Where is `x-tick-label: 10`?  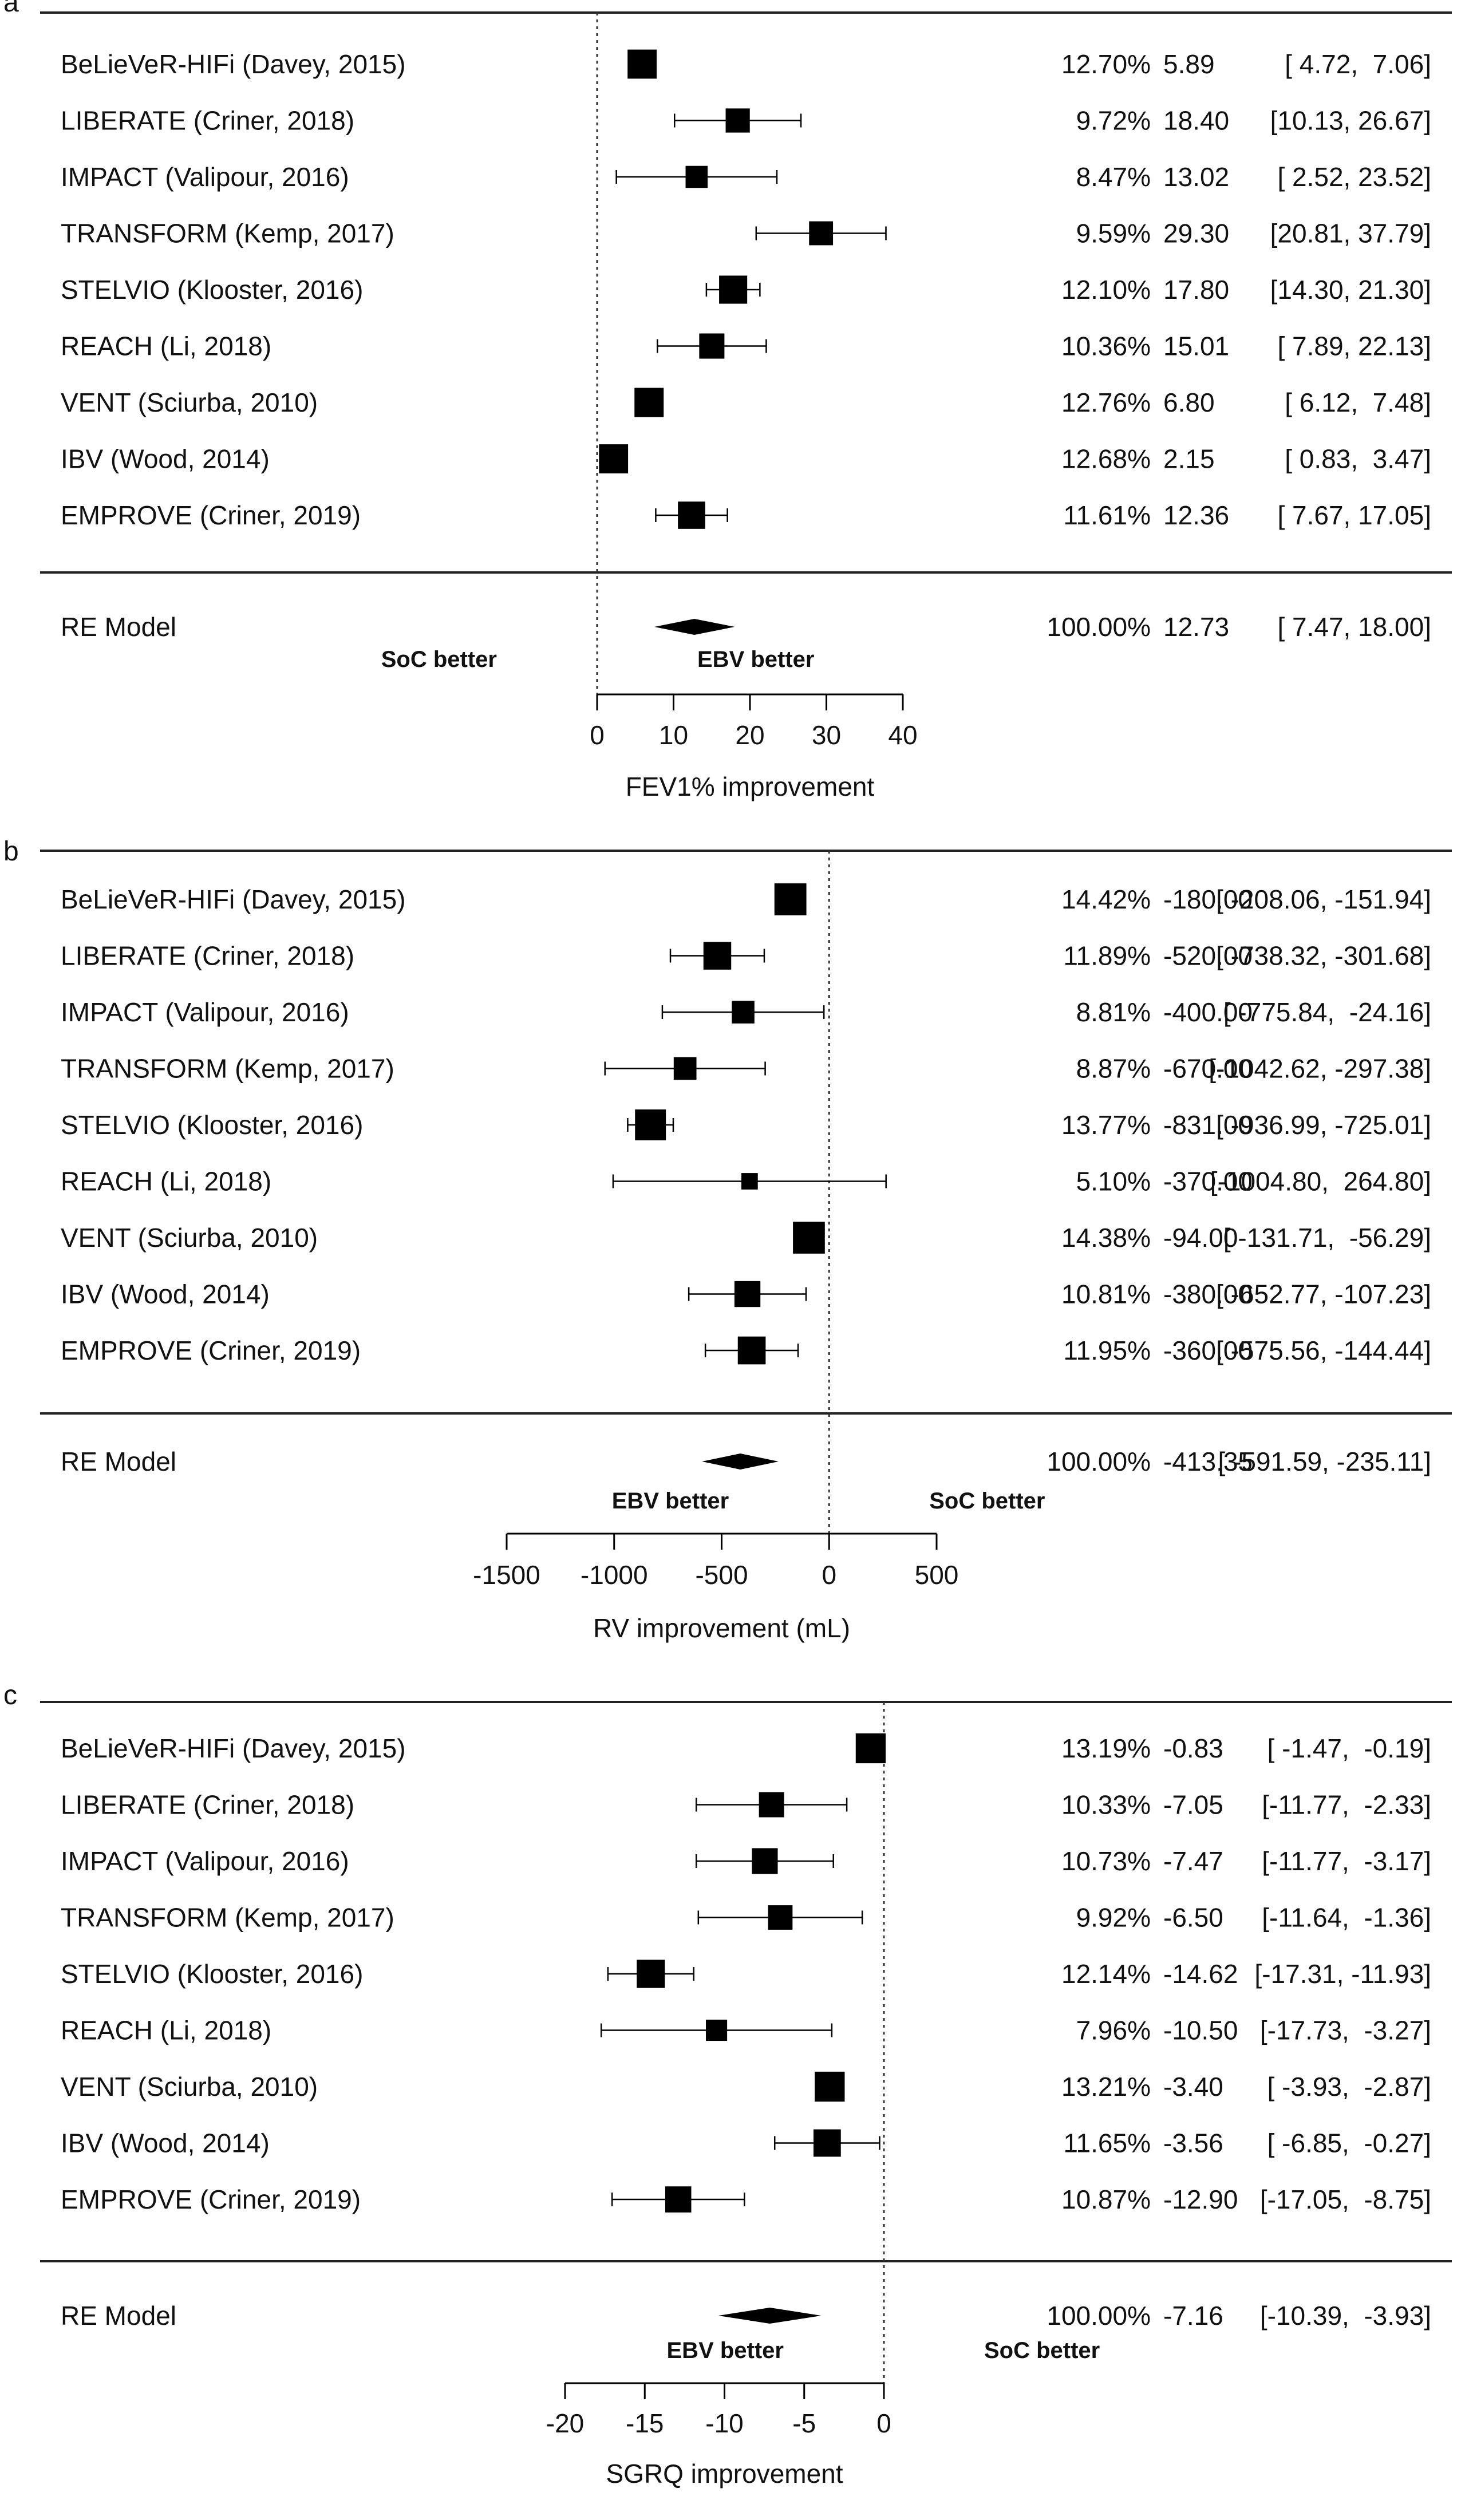 x-tick-label: 10 is located at coordinates (673, 735).